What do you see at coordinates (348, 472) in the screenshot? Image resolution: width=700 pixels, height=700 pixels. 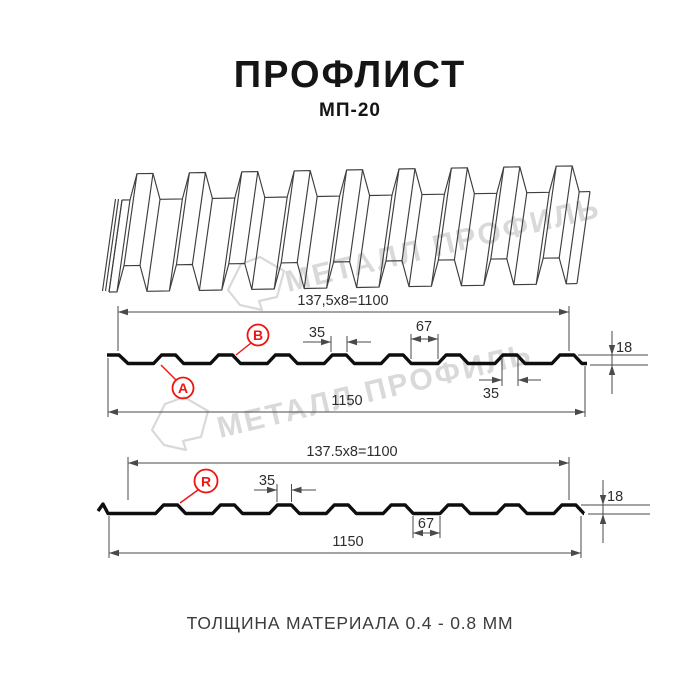 I see `dim-module-width: 137.5x8=1100` at bounding box center [348, 472].